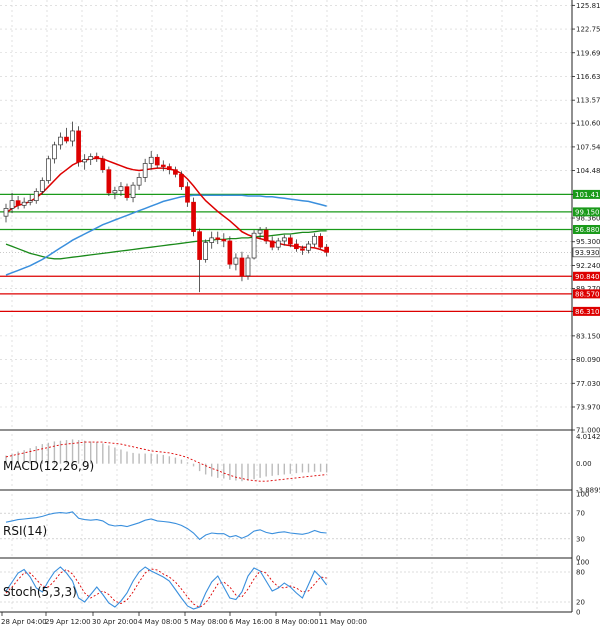 This screenshot has height=635, width=600. I want to click on time-tick-label: 5 May 08:00, so click(206, 622).